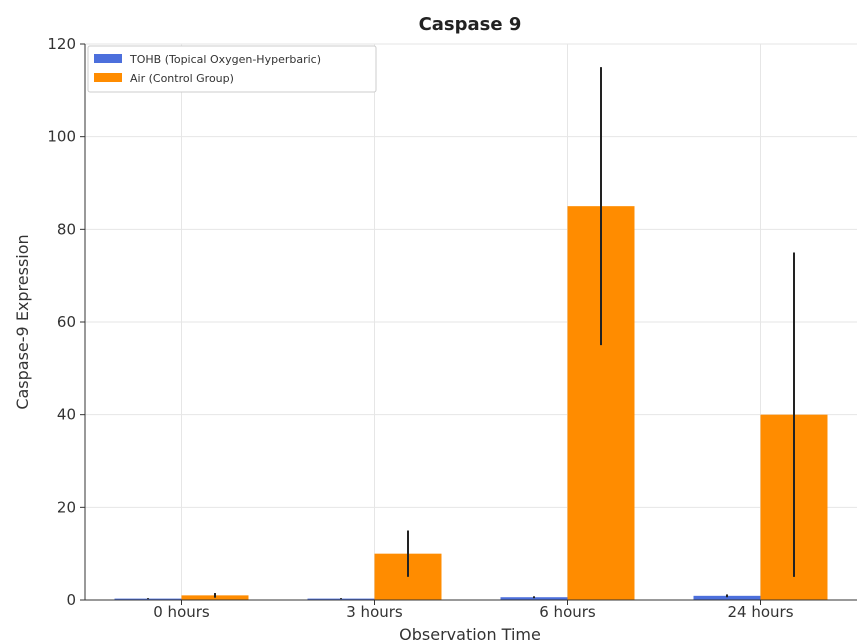  What do you see at coordinates (374, 612) in the screenshot?
I see `x-tick-label: 3 hours` at bounding box center [374, 612].